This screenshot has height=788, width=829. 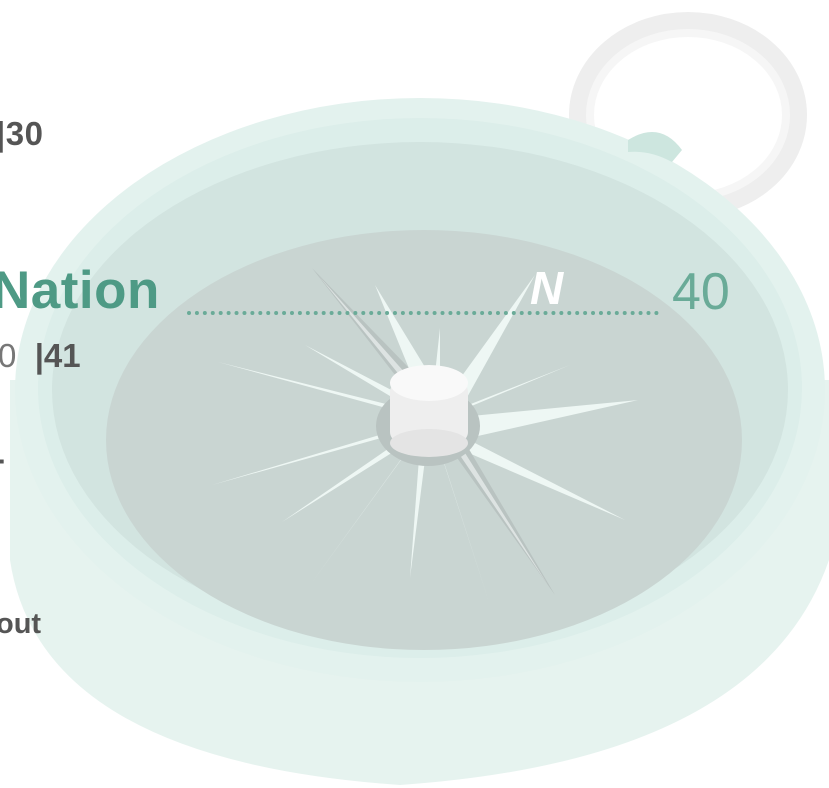 What do you see at coordinates (547, 288) in the screenshot?
I see `compass-north-label: N` at bounding box center [547, 288].